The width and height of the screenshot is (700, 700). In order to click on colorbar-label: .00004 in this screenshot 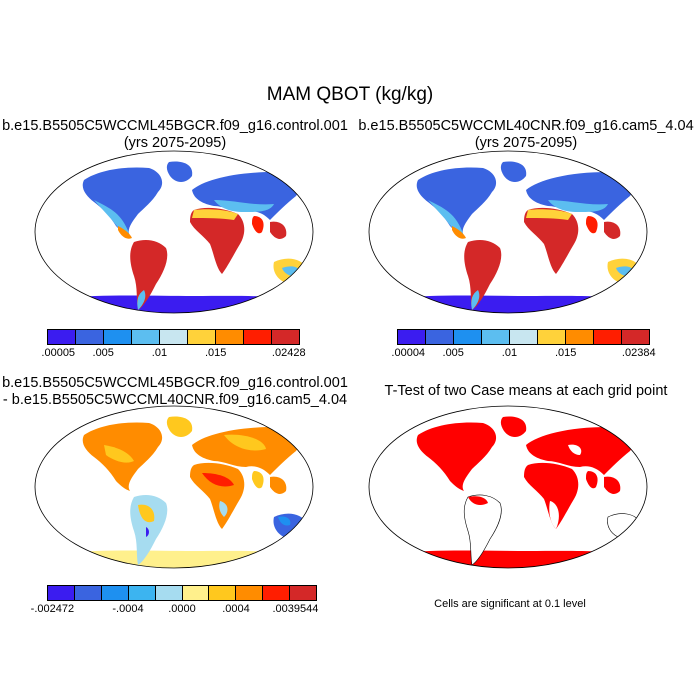, I will do `click(408, 353)`.